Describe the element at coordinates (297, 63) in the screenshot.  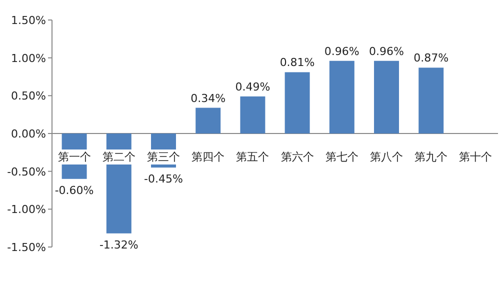
I see `data-label: 0.81%` at that location.